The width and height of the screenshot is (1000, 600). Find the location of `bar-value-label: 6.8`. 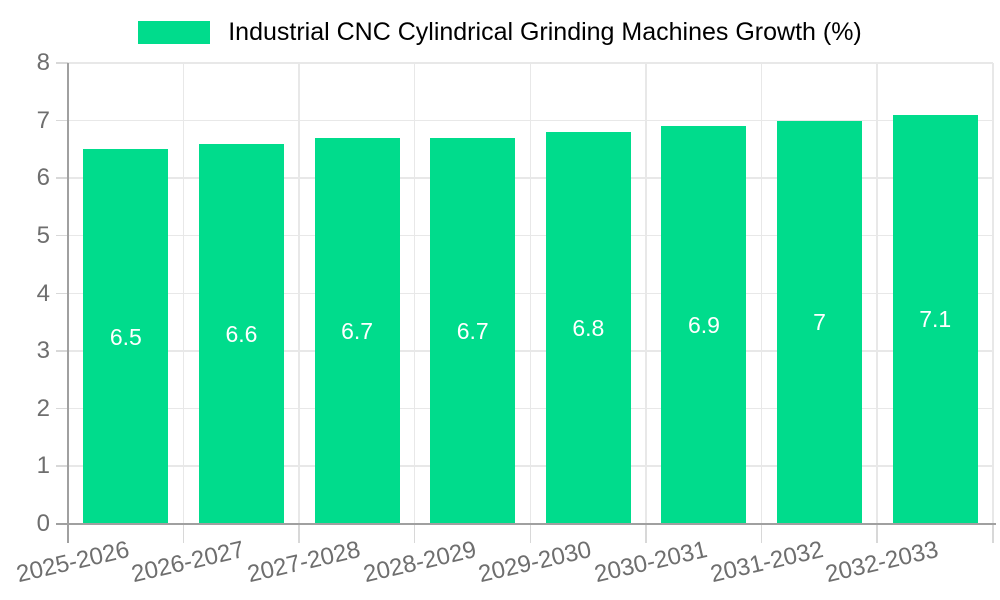

bar-value-label: 6.8 is located at coordinates (588, 328).